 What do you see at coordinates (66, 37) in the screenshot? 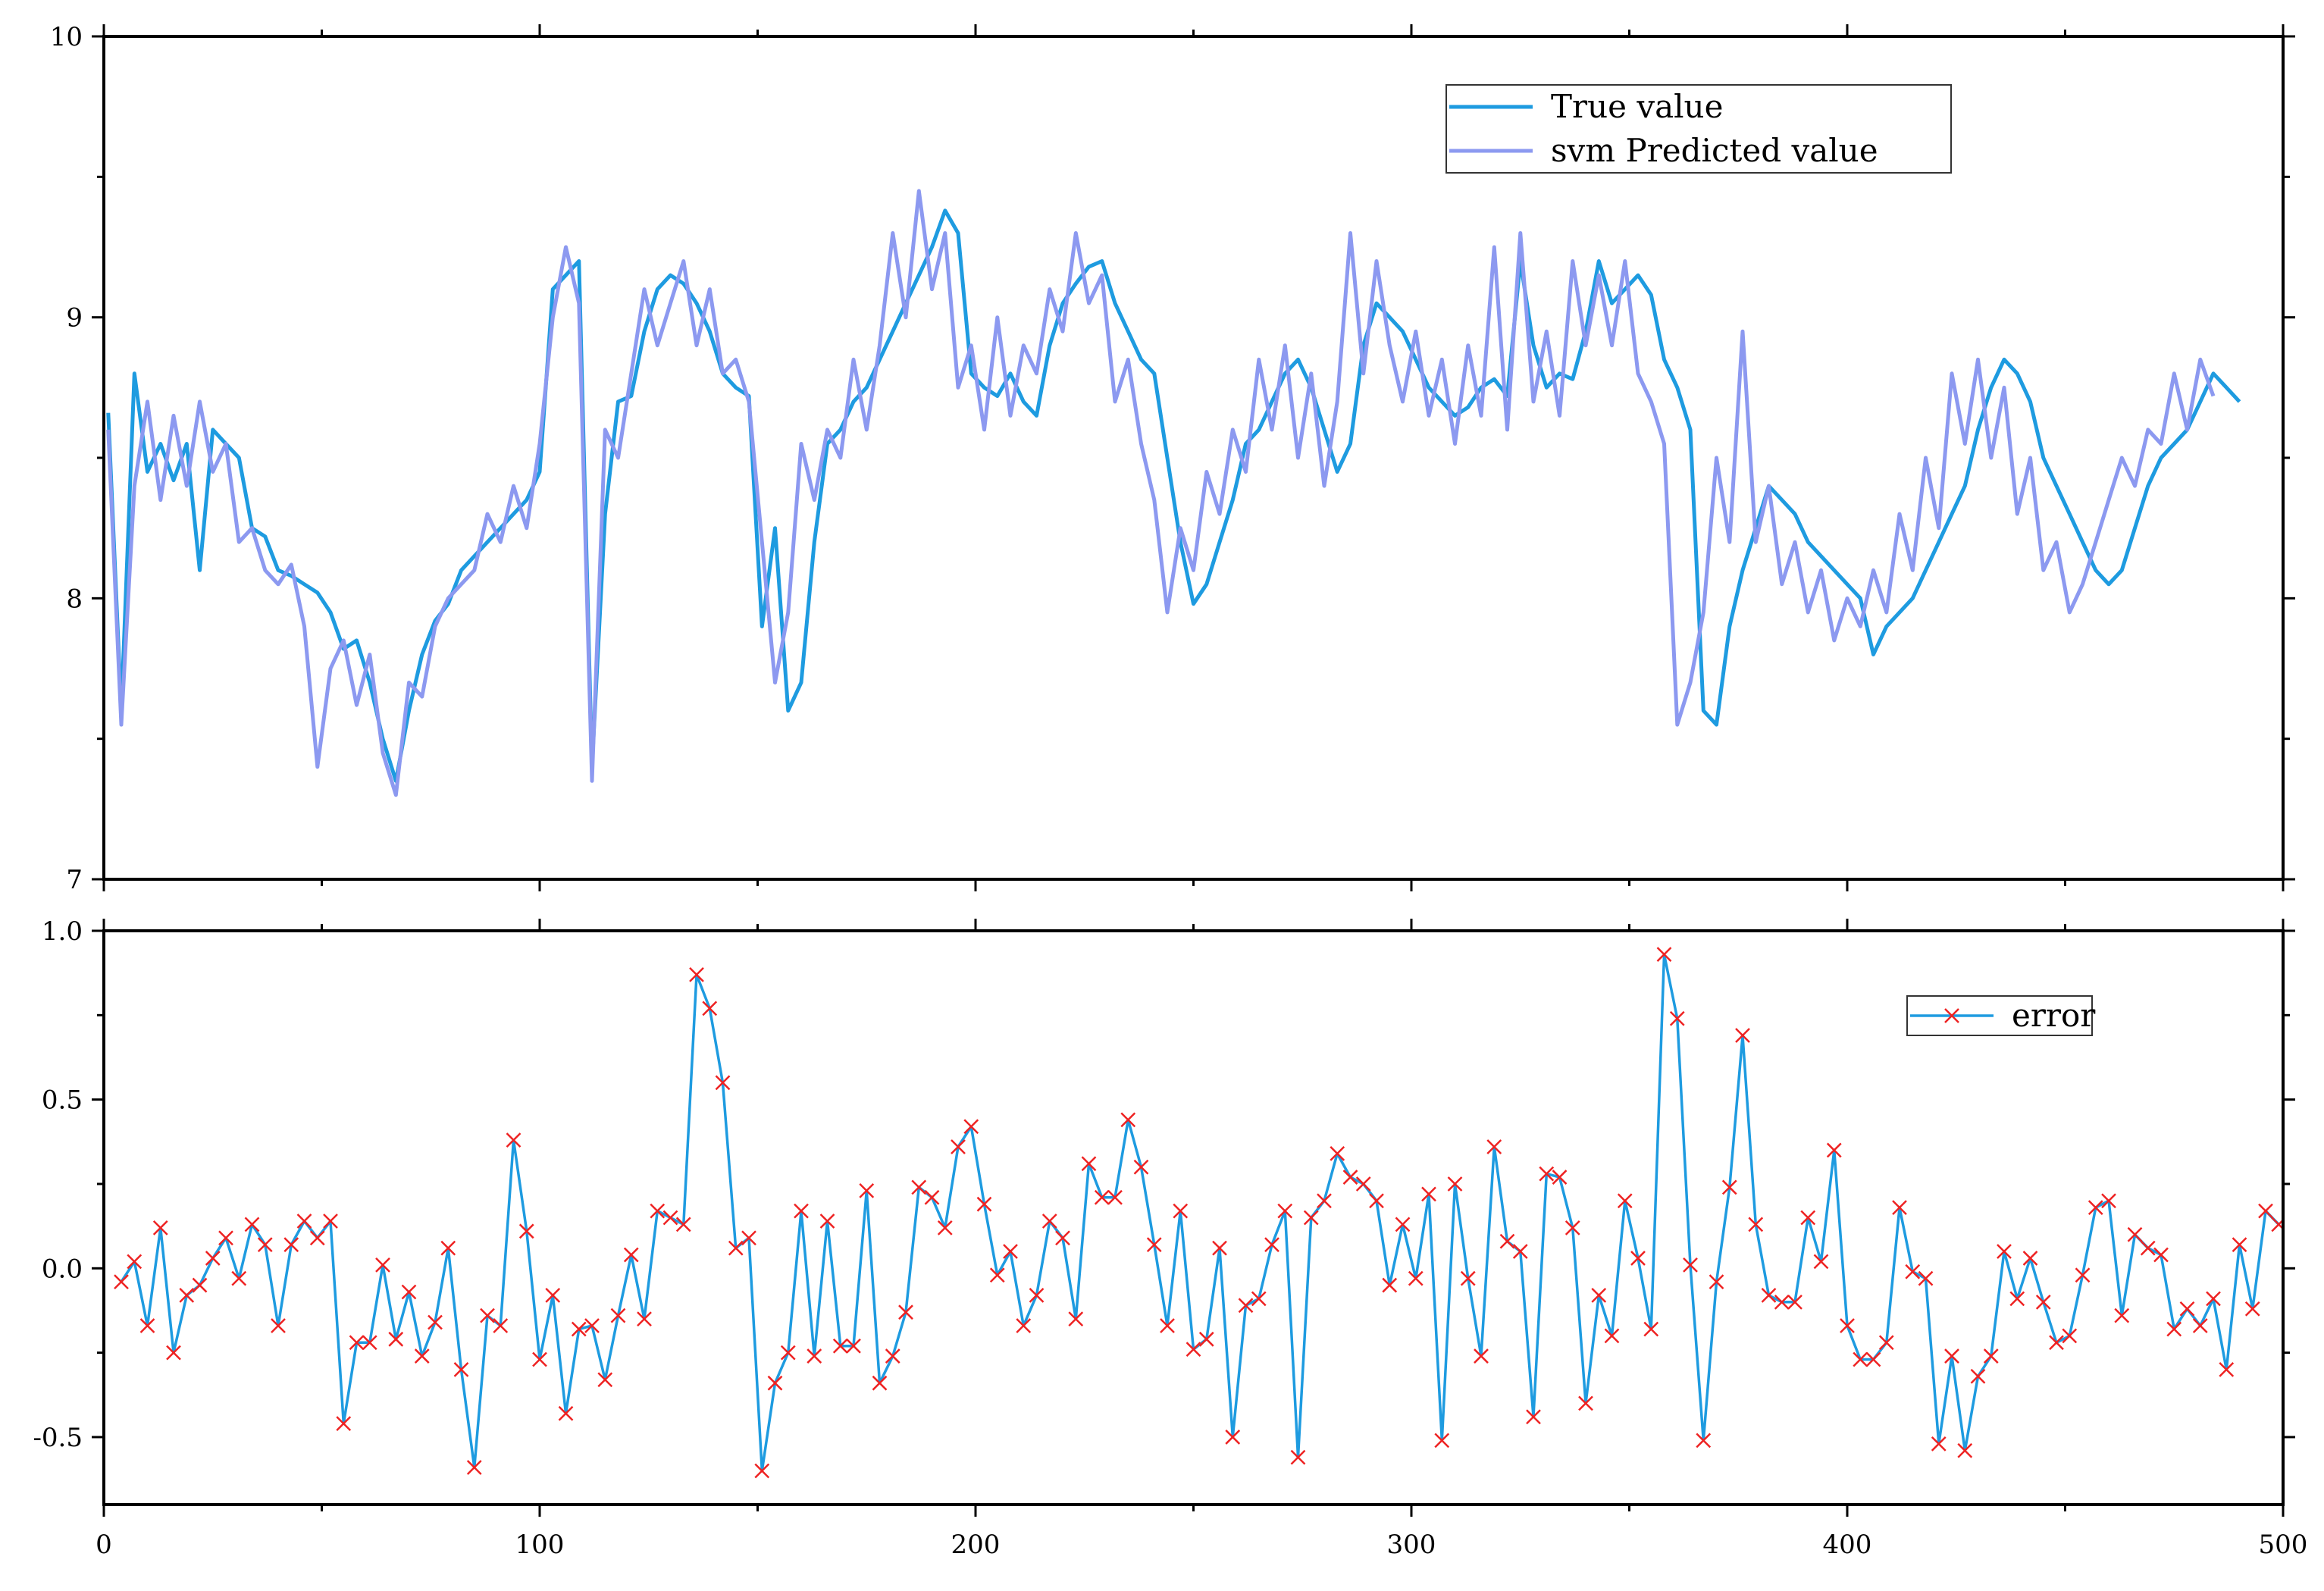
I see `y-tick-label: 10` at bounding box center [66, 37].